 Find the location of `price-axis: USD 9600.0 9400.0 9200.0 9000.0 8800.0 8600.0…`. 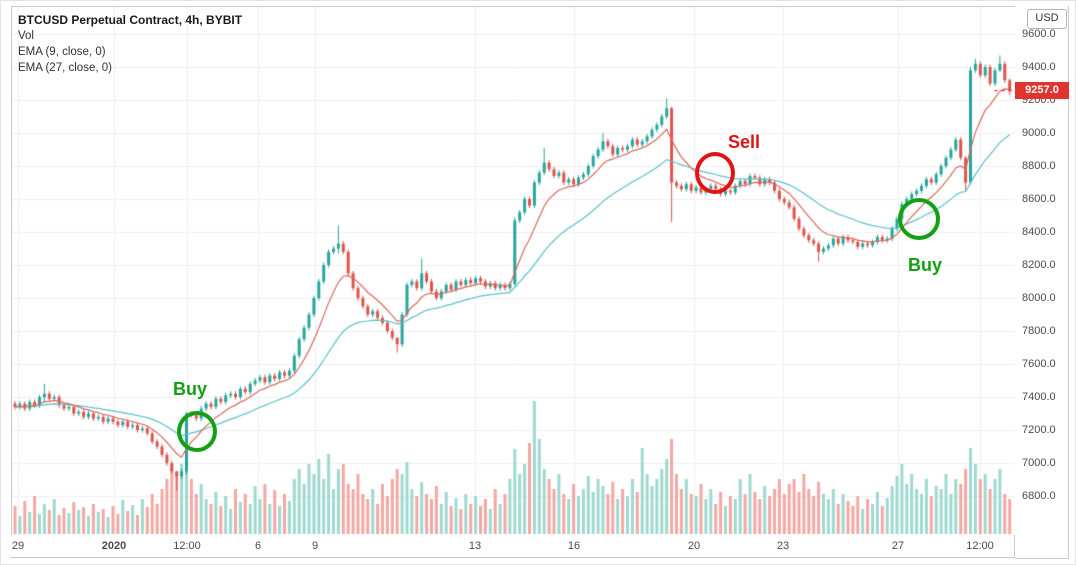

price-axis: USD 9600.0 9400.0 9200.0 9000.0 8800.0 8600.0… is located at coordinates (1042, 282).